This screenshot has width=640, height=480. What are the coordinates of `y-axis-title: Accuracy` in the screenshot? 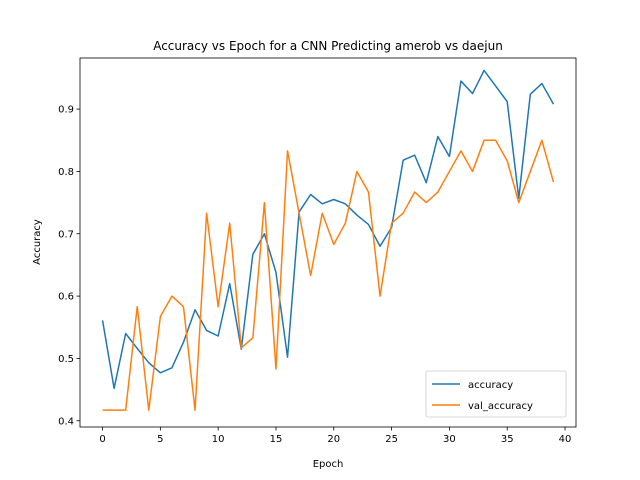 It's located at (37, 242).